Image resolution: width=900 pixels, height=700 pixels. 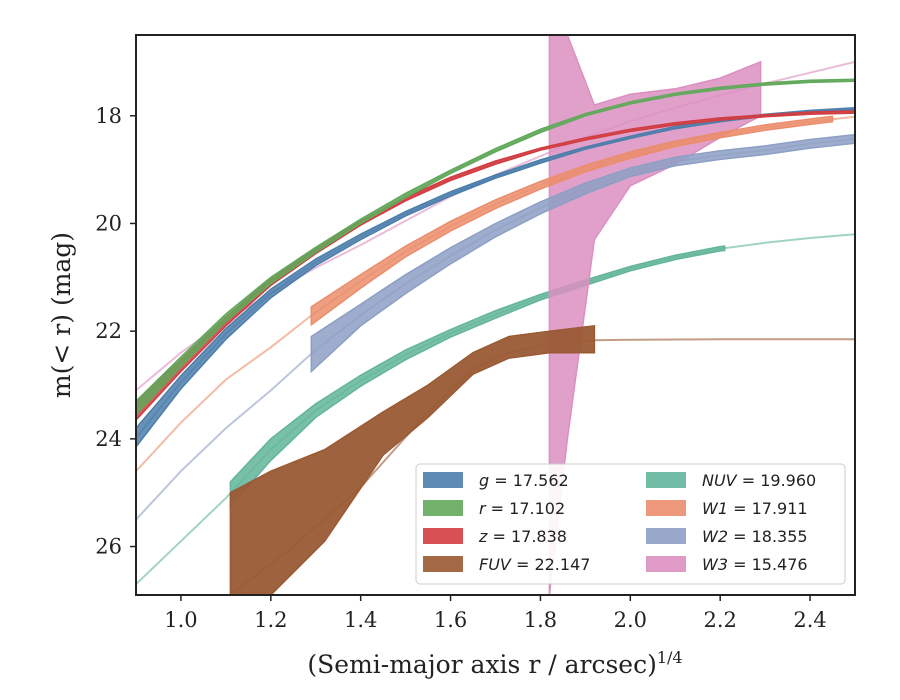 I want to click on legend-label: W1 = 17.911, so click(x=755, y=508).